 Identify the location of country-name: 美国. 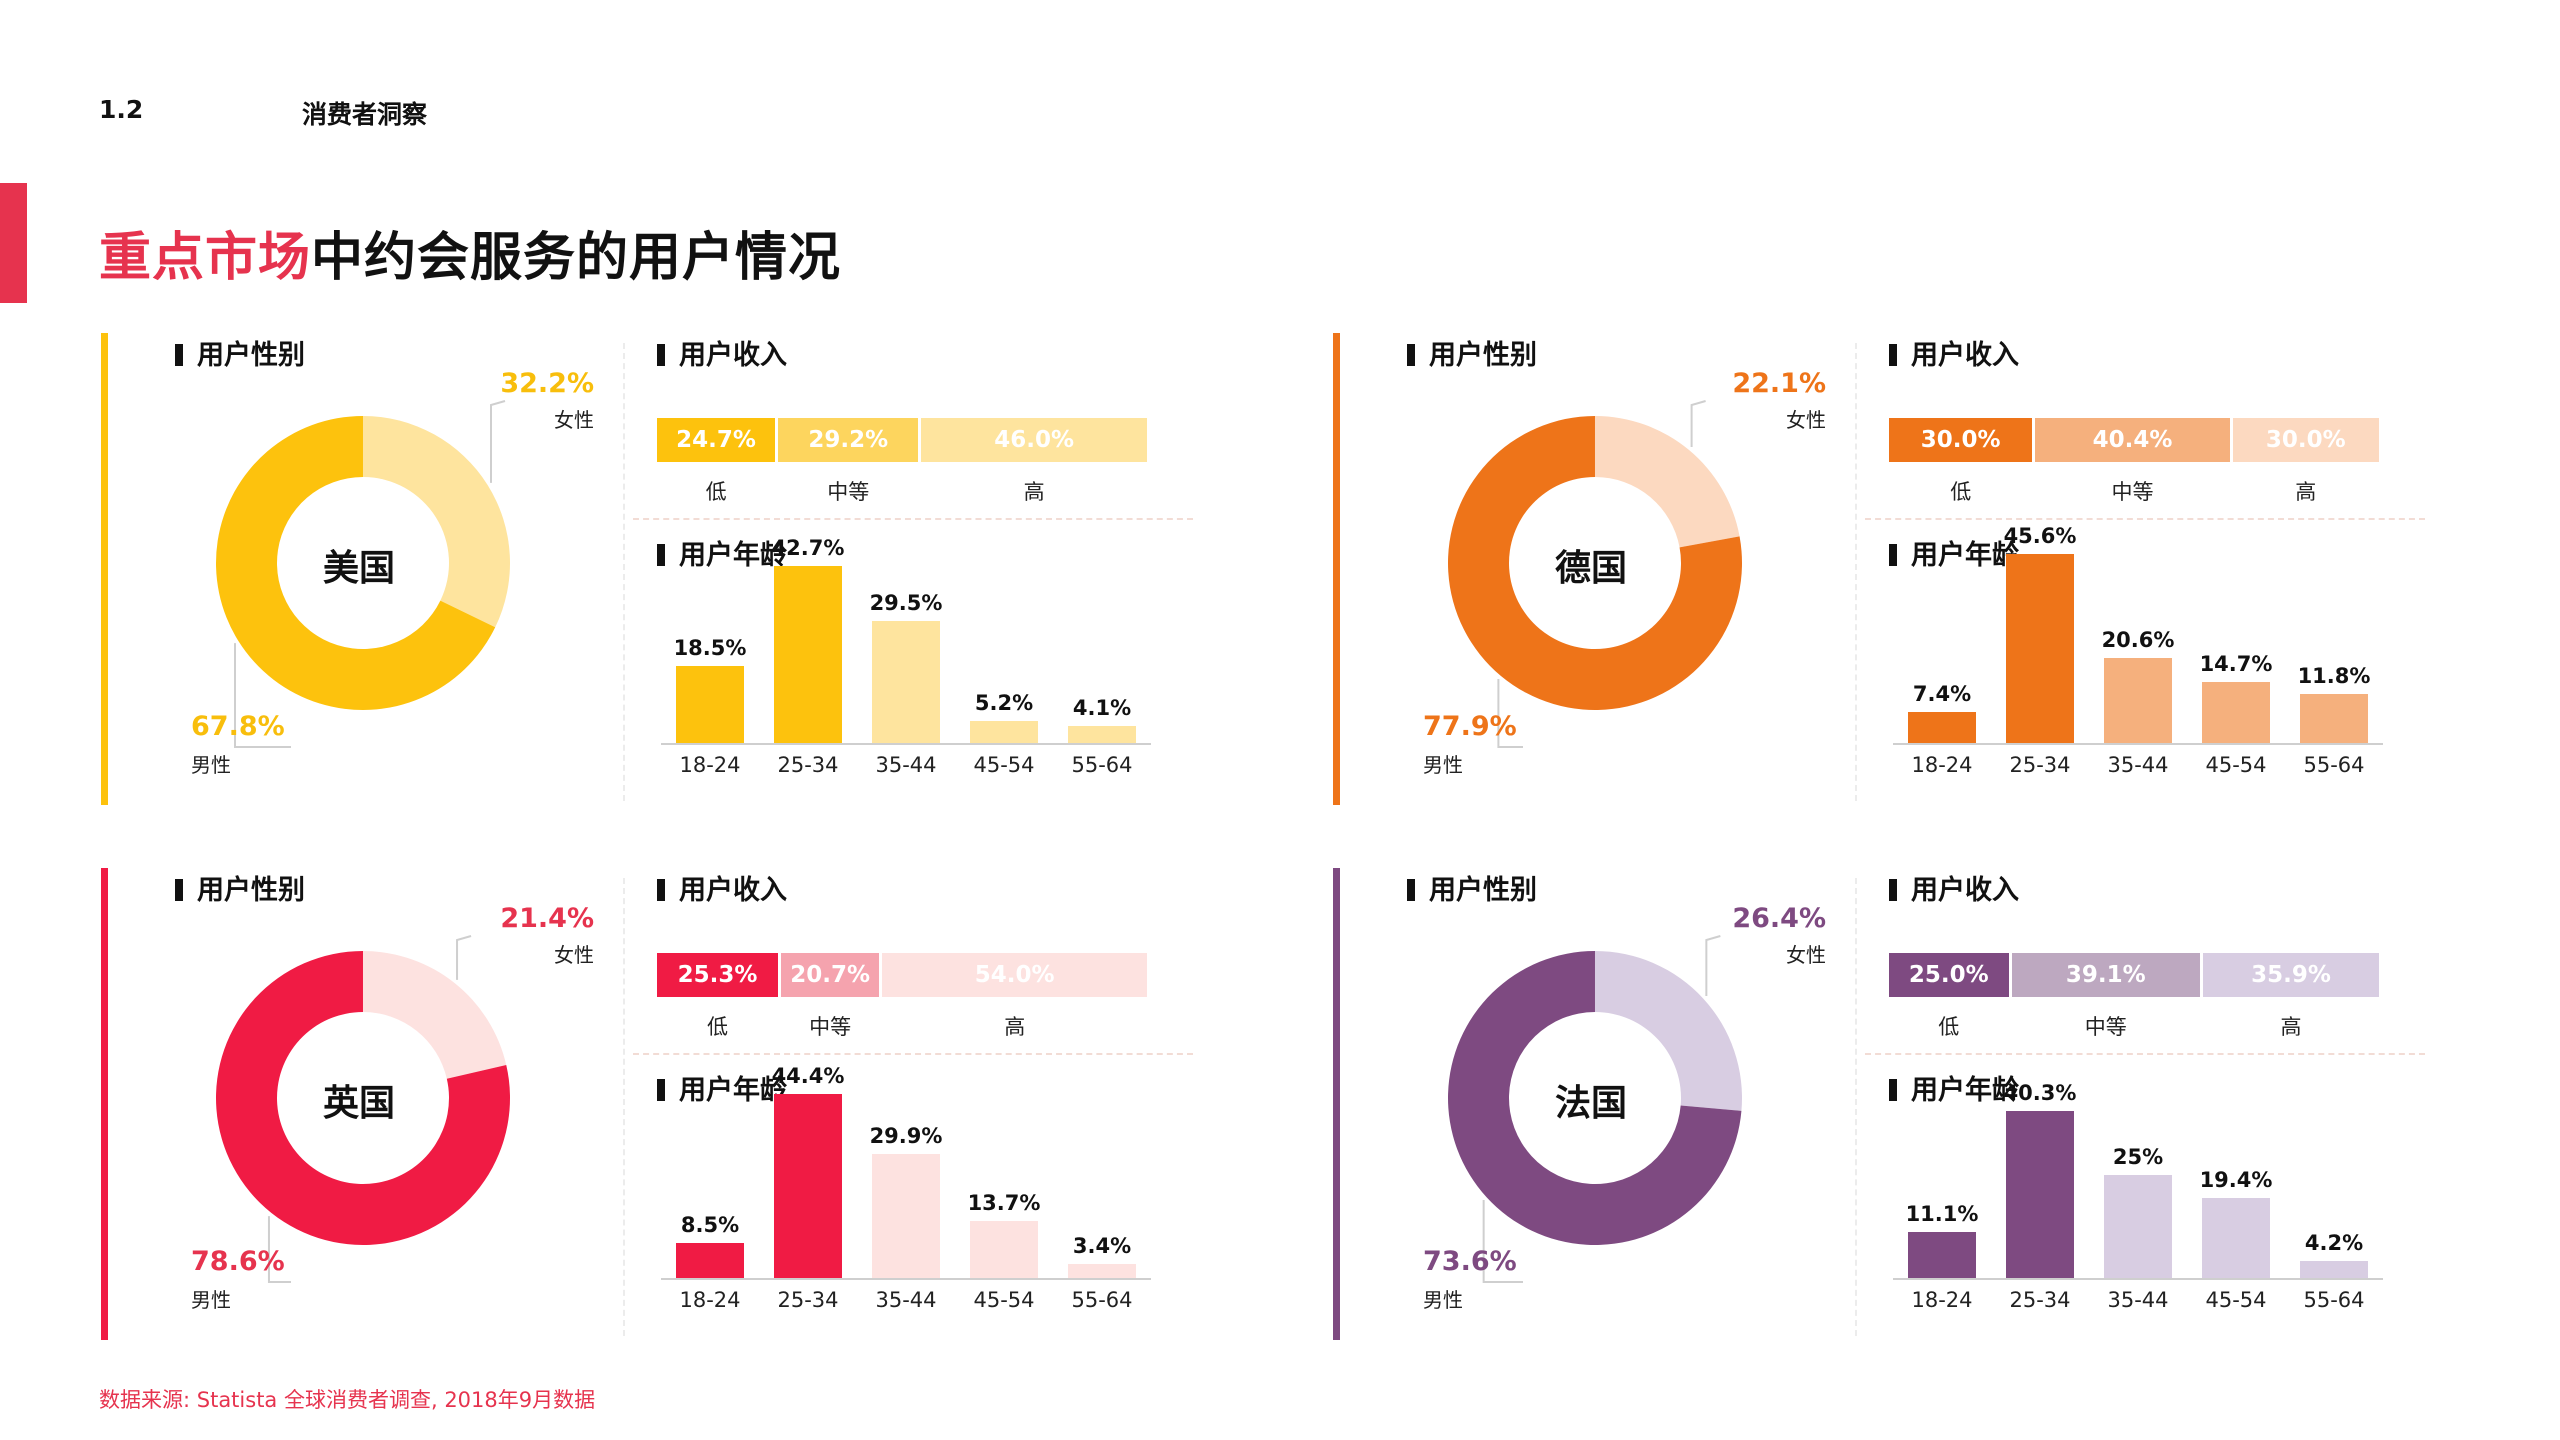
(359, 568).